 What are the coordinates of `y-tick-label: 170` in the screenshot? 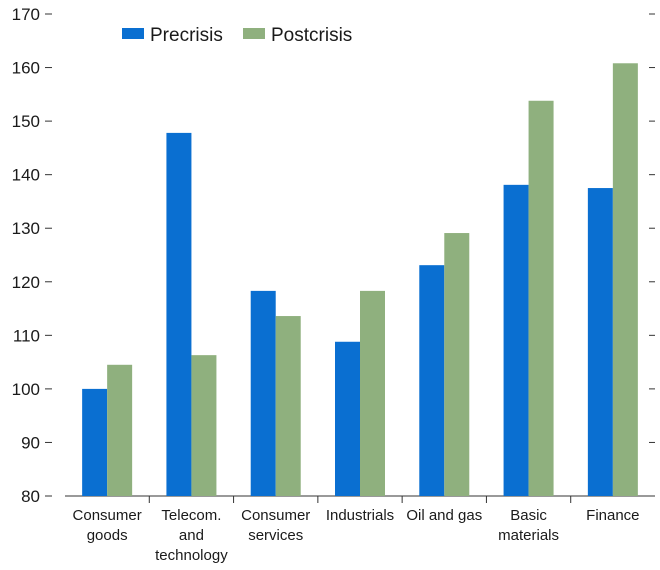 It's located at (26, 14).